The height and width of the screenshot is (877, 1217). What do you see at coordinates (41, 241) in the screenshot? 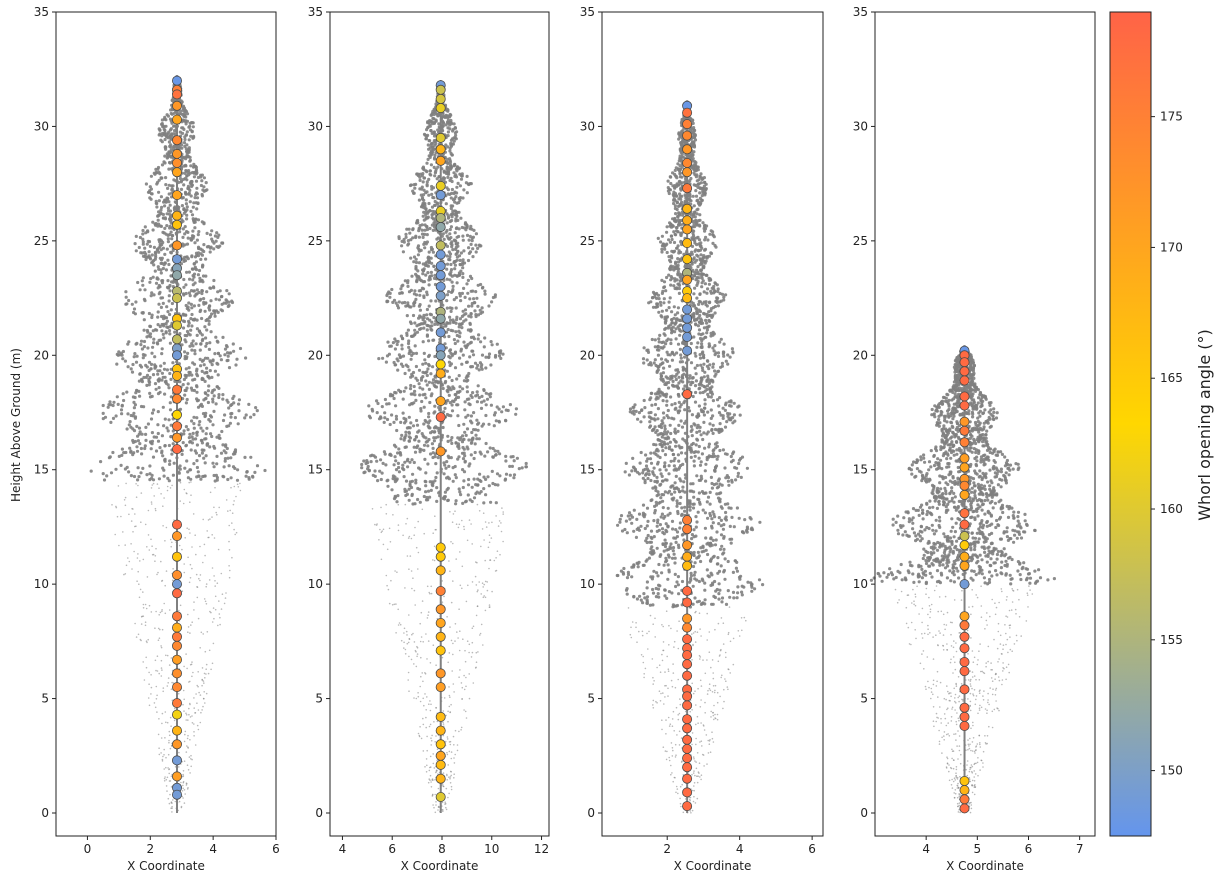
I see `y-tick-label: 25` at bounding box center [41, 241].